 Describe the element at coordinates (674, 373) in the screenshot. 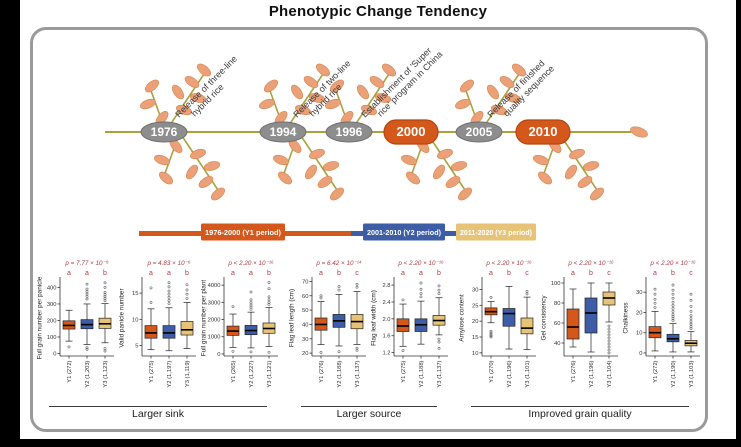

I see `category-label: Y2 (1,190)` at that location.